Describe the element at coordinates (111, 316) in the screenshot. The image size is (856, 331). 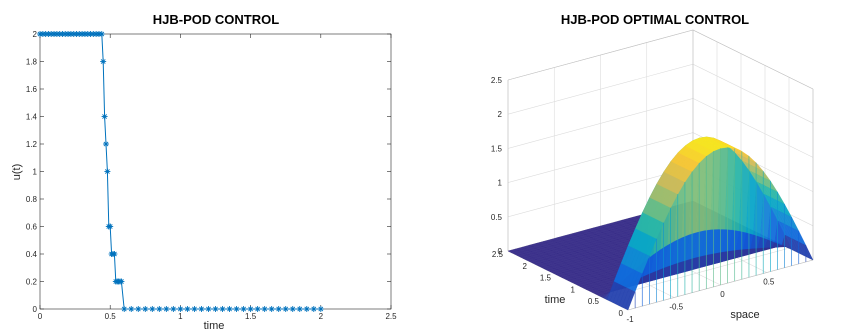
I see `left-x-tick-label: 0.5` at that location.